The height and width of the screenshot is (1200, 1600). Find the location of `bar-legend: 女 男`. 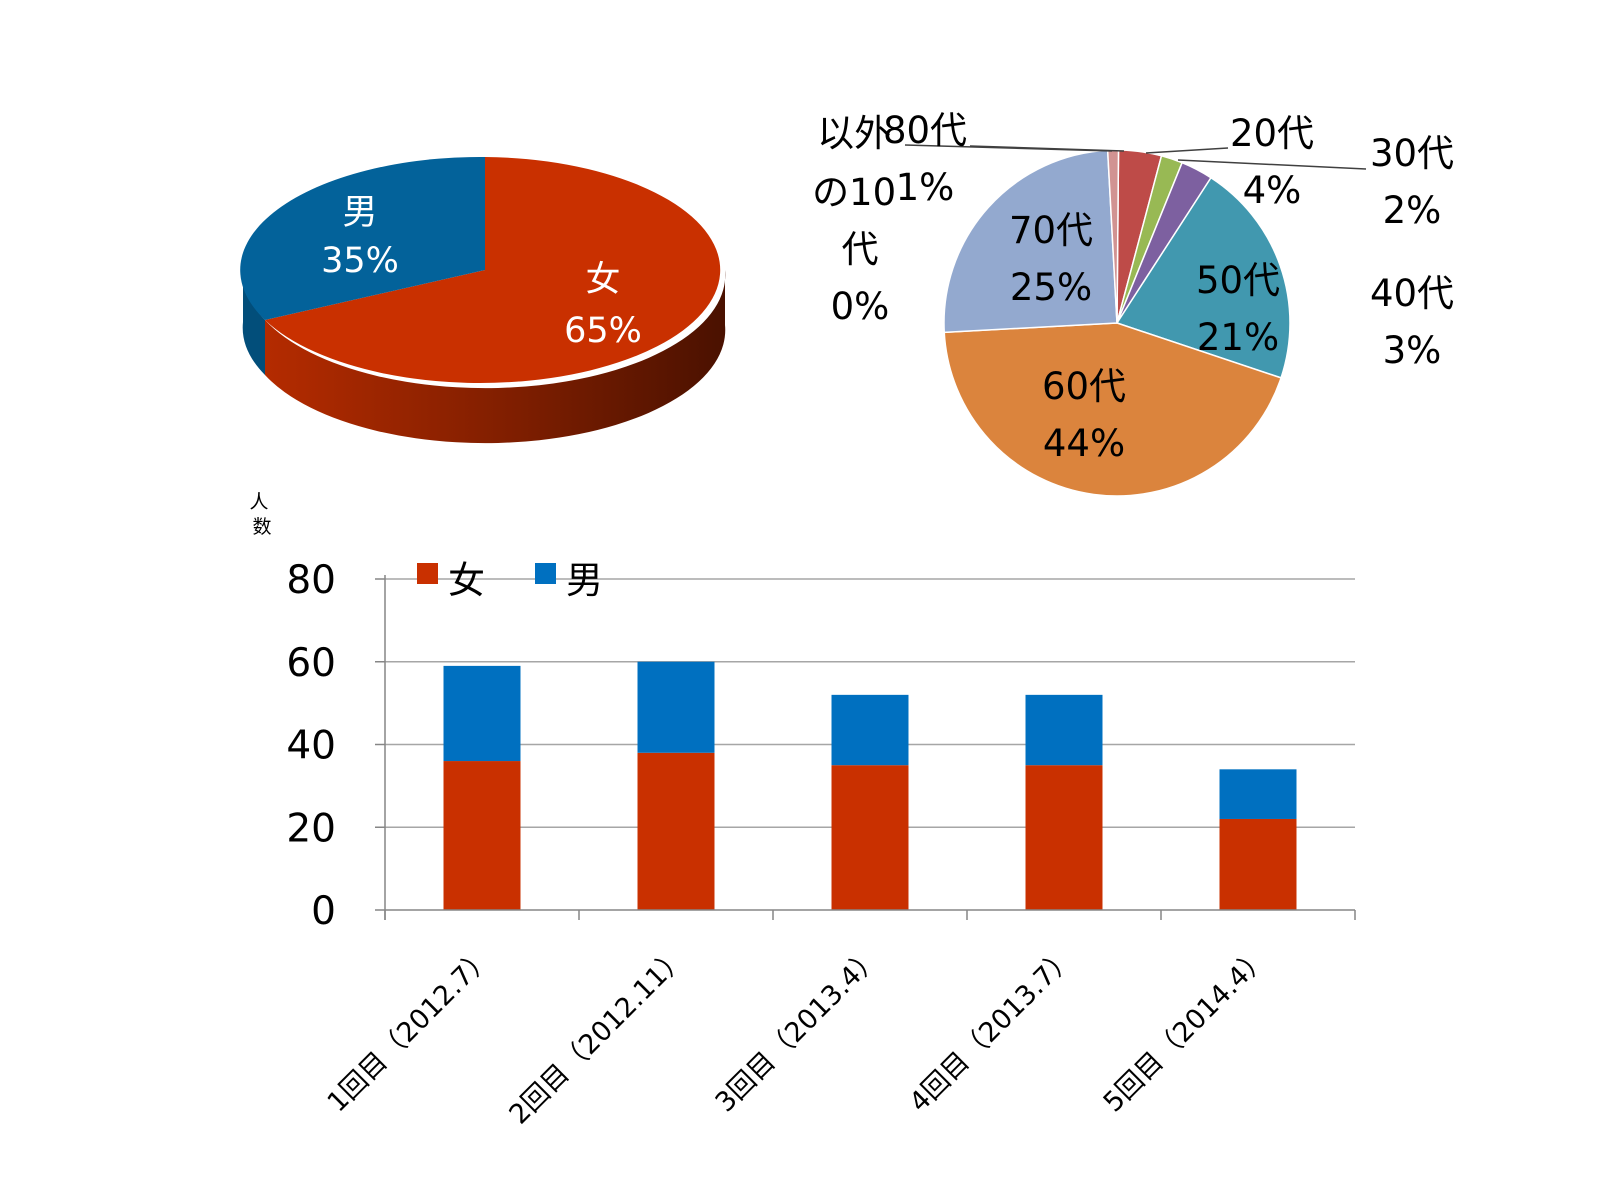

bar-legend: 女 男 is located at coordinates (510, 580).